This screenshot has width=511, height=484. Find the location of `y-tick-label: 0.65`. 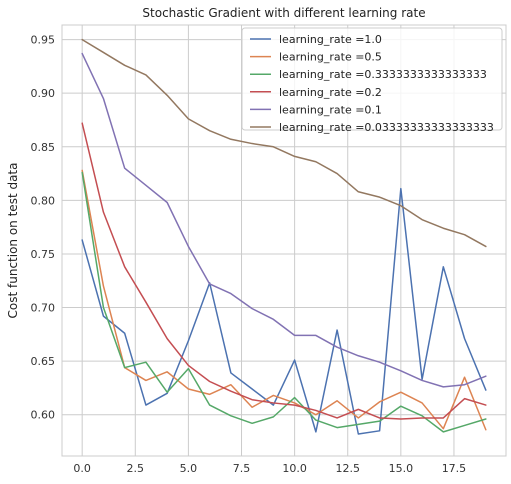

y-tick-label: 0.65 is located at coordinates (43, 361).